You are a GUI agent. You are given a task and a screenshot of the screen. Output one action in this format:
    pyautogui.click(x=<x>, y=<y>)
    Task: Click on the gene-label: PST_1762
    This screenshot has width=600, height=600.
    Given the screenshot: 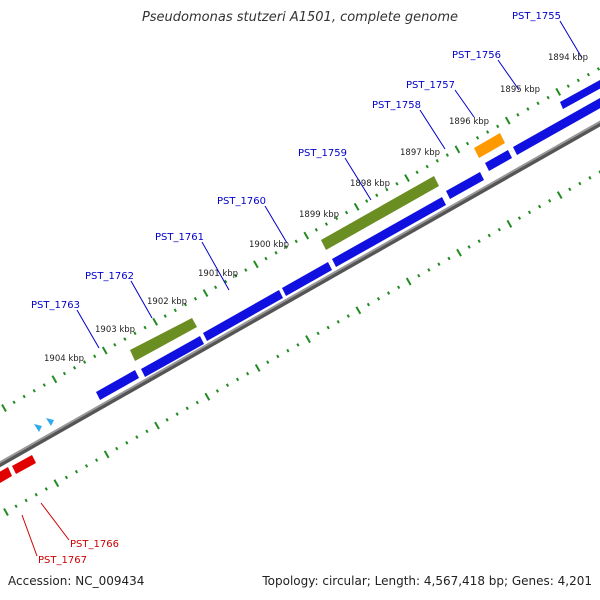 What is the action you would take?
    pyautogui.click(x=109, y=276)
    